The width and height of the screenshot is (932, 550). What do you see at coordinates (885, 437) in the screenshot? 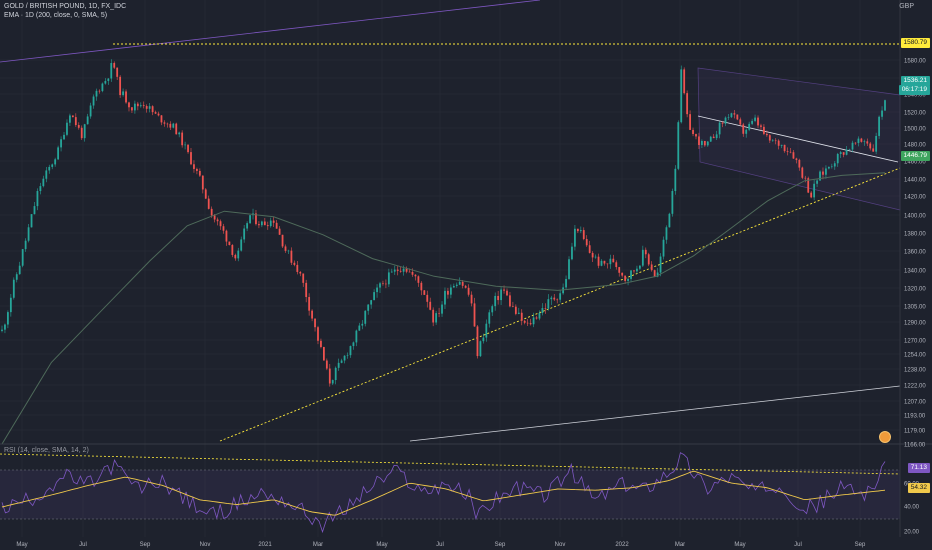
I see `alert-icon` at bounding box center [885, 437].